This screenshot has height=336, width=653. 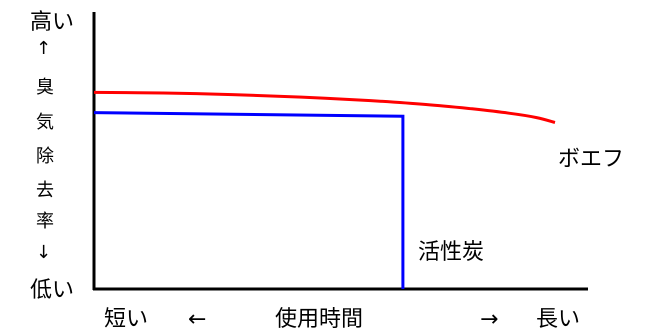 What do you see at coordinates (45, 87) in the screenshot?
I see `y-axis-char-1: 臭` at bounding box center [45, 87].